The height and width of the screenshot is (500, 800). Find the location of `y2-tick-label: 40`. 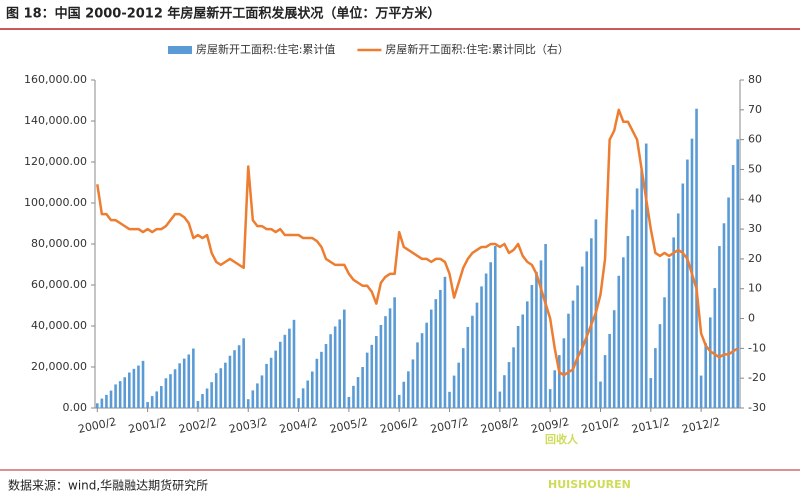

y2-tick-label: 40 is located at coordinates (755, 198).